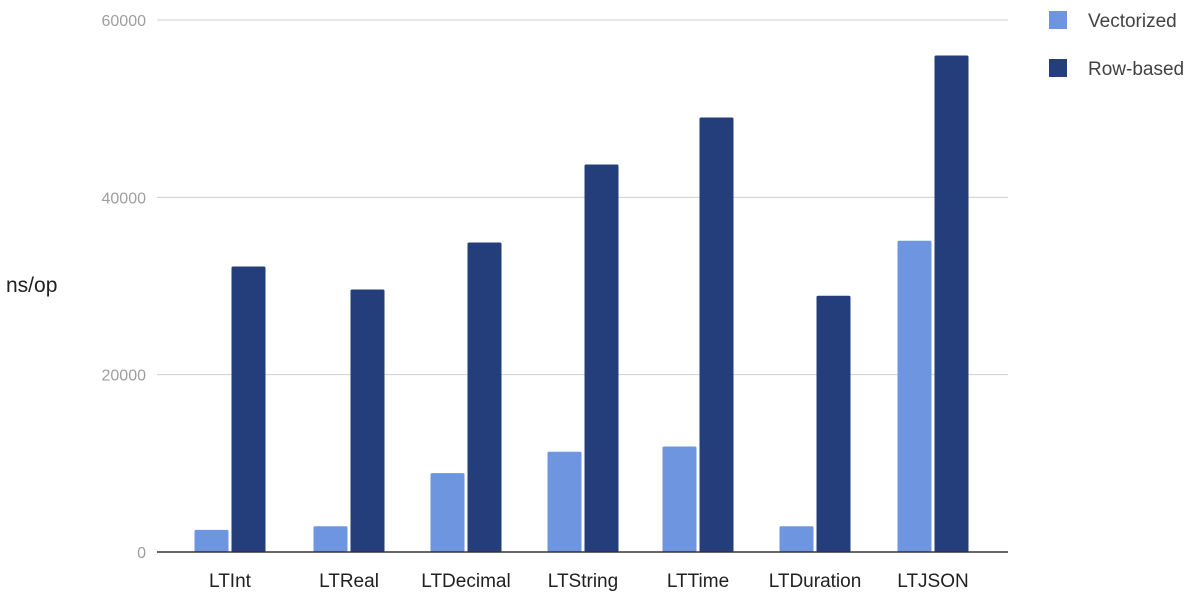 Image resolution: width=1200 pixels, height=595 pixels. What do you see at coordinates (230, 581) in the screenshot?
I see `x-tick-label: LTInt` at bounding box center [230, 581].